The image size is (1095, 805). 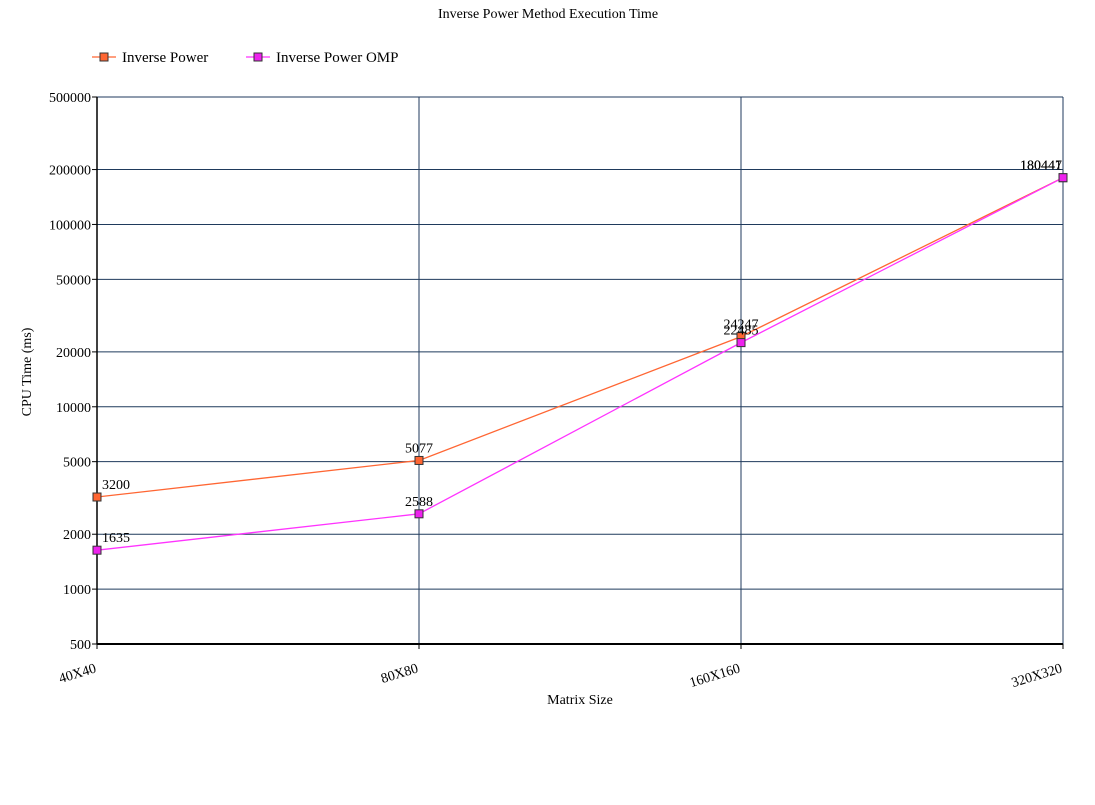 What do you see at coordinates (715, 676) in the screenshot?
I see `x-tick-label: 160X160` at bounding box center [715, 676].